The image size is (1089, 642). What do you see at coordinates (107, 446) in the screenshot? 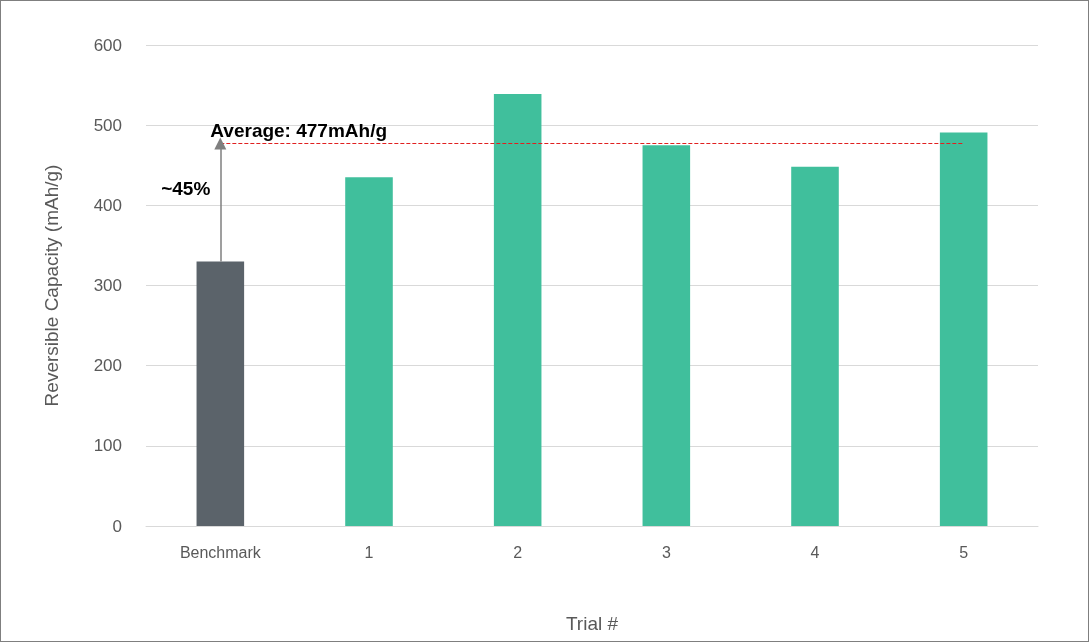
I see `y-tick-label: 100` at bounding box center [107, 446].